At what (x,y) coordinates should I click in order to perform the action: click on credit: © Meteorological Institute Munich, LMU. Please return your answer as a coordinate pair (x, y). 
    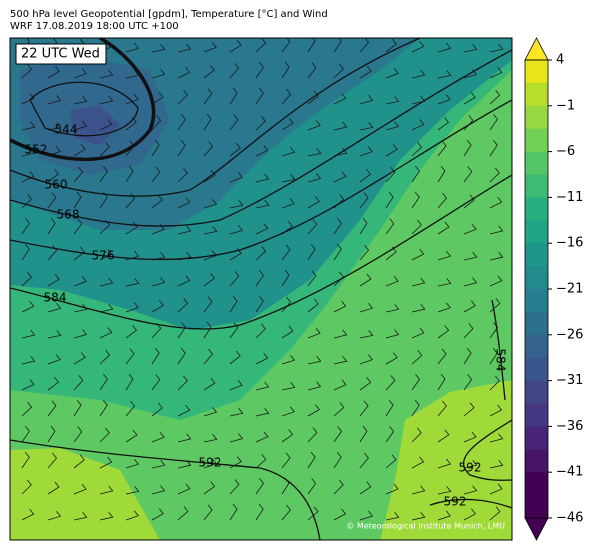
    Looking at the image, I should click on (425, 526).